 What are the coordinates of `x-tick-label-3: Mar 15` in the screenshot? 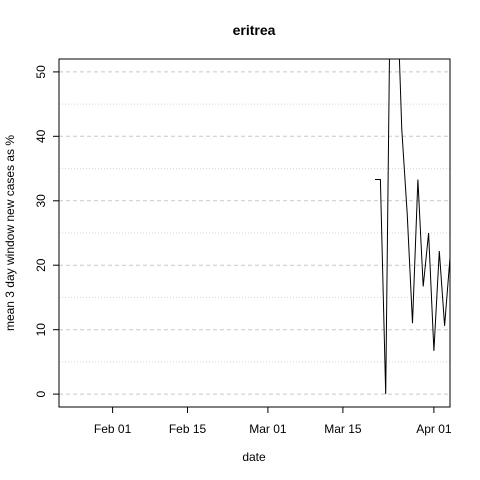 It's located at (343, 429).